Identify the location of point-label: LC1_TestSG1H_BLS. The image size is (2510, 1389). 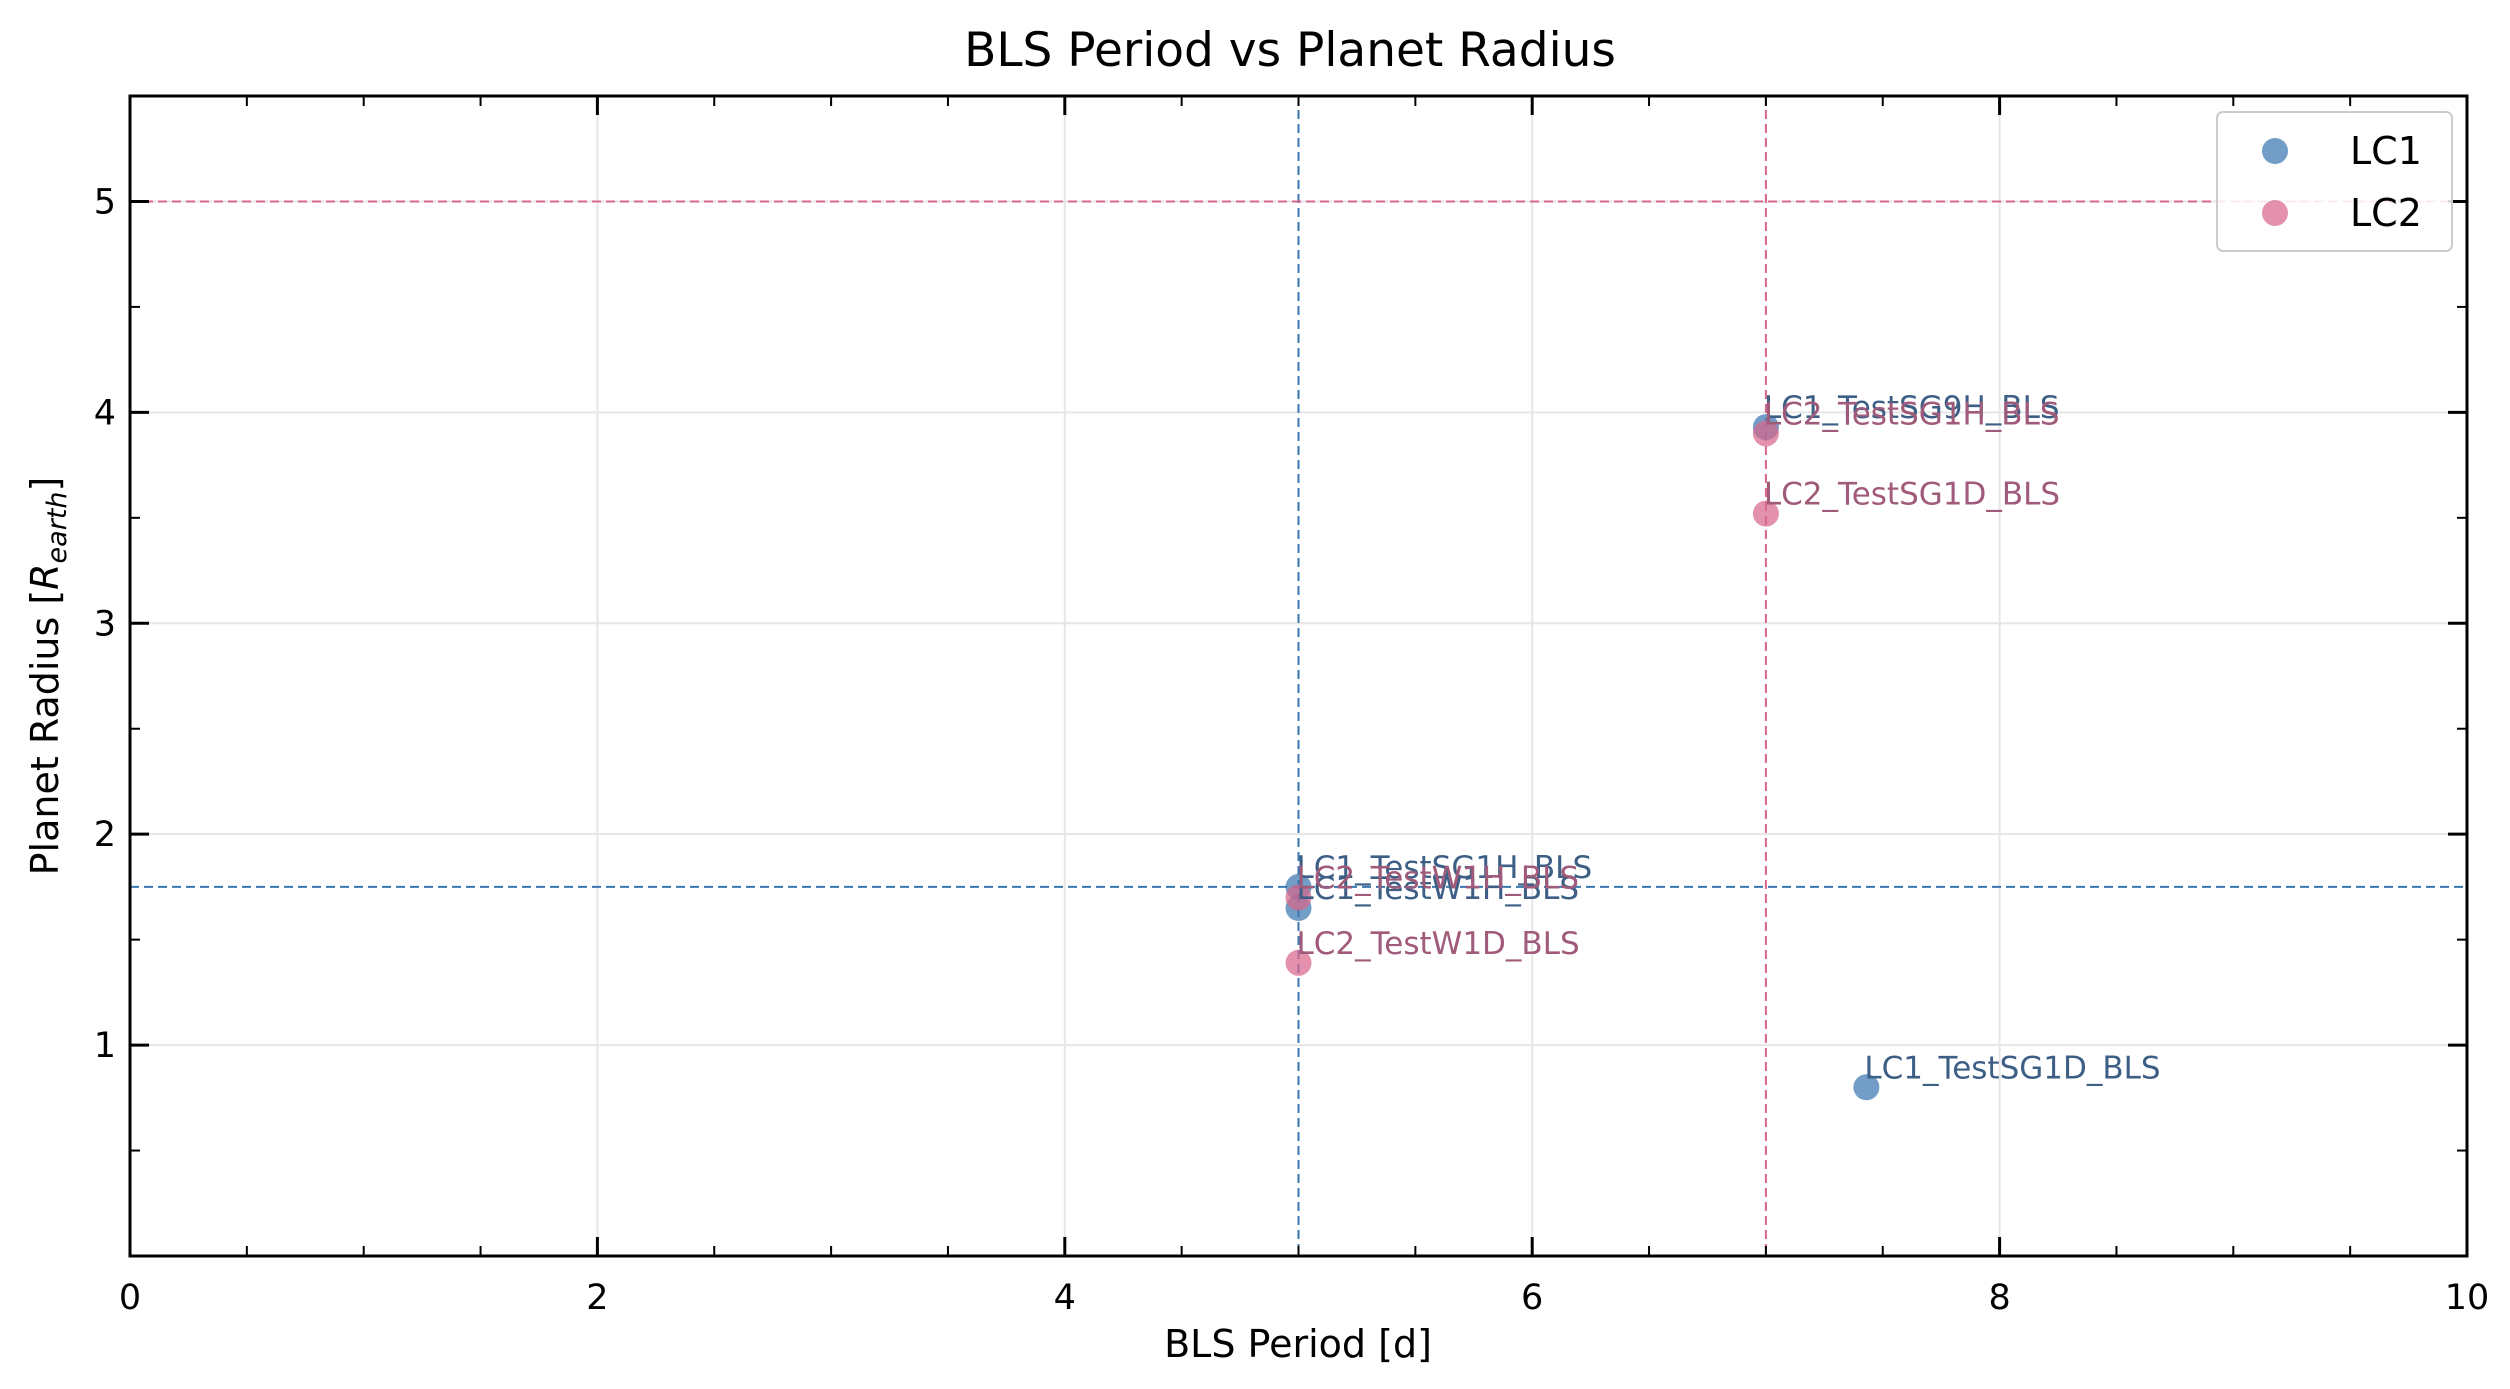
(1445, 868).